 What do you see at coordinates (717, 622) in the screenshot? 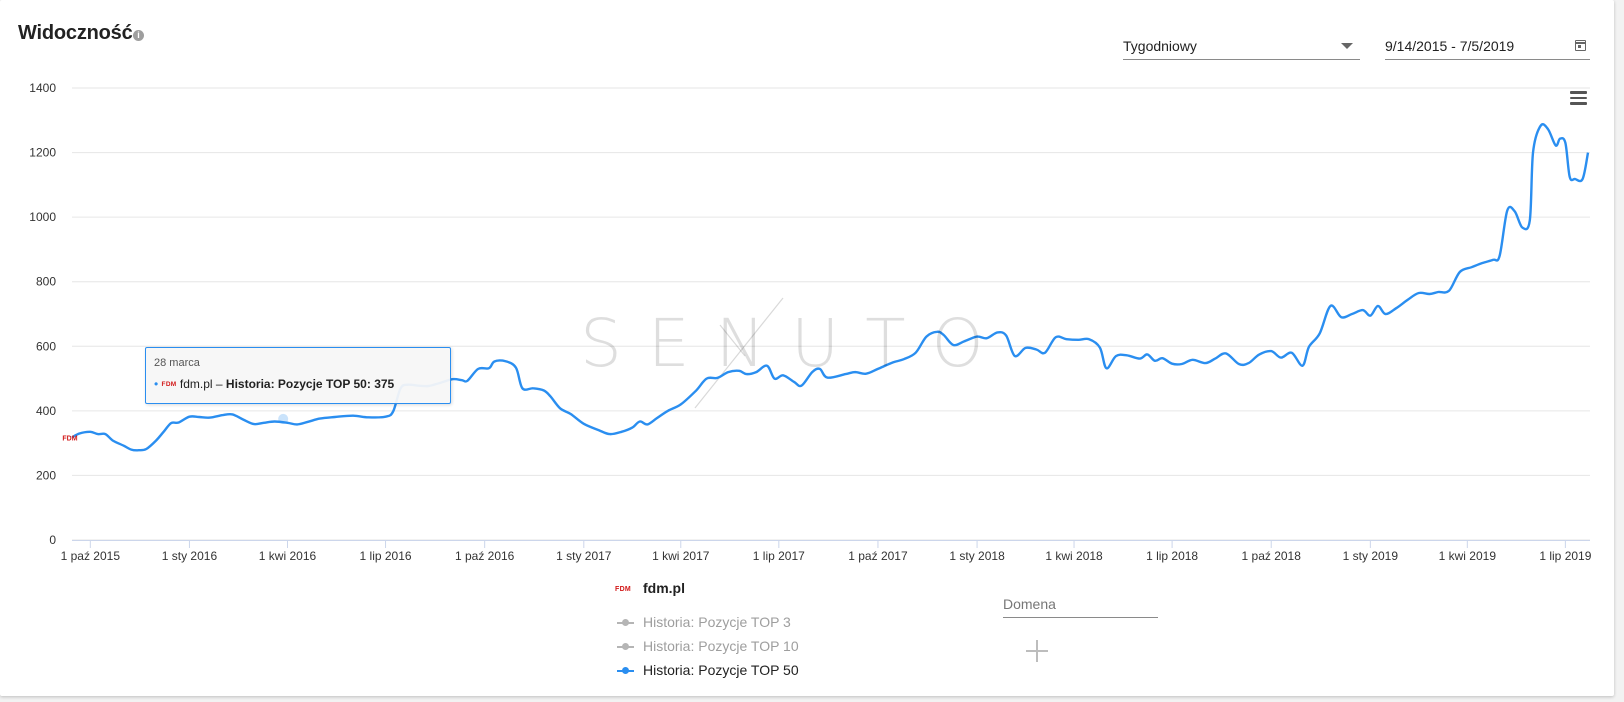
I see `legend-label: Historia: Pozycje TOP 3` at bounding box center [717, 622].